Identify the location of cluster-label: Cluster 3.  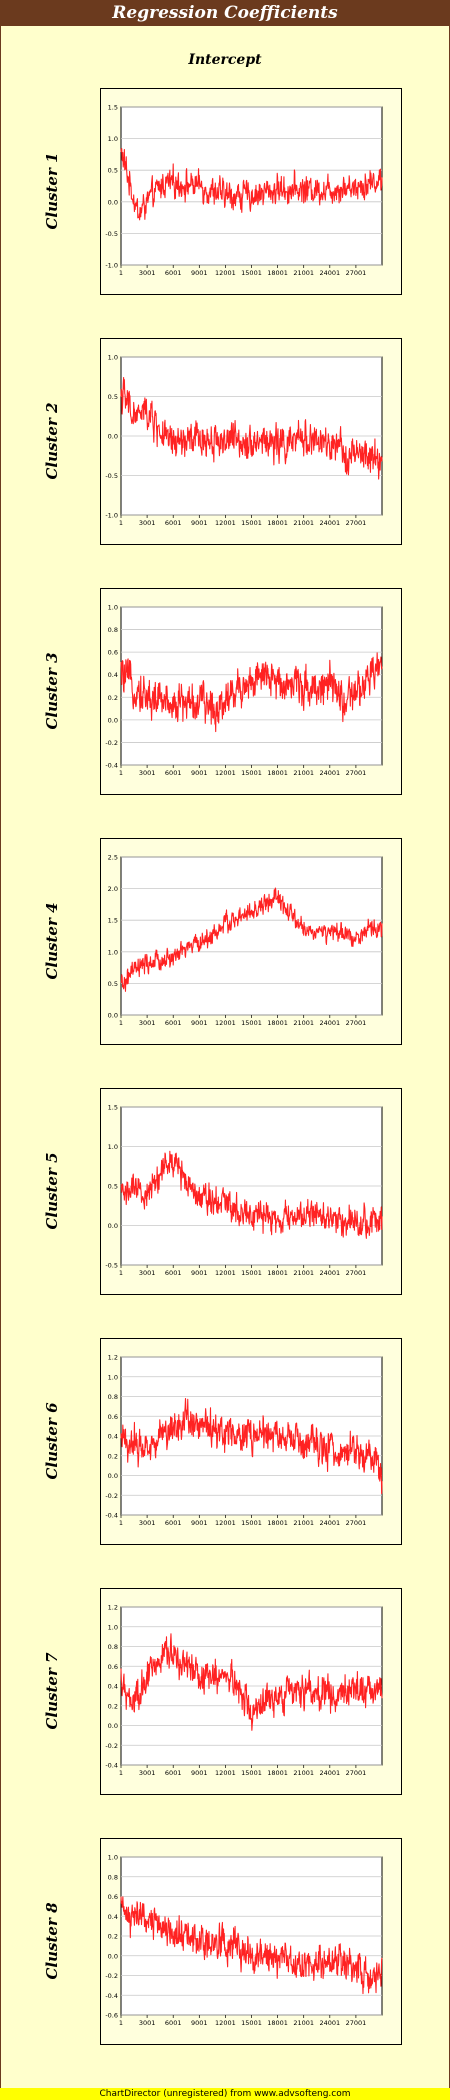
(52, 690).